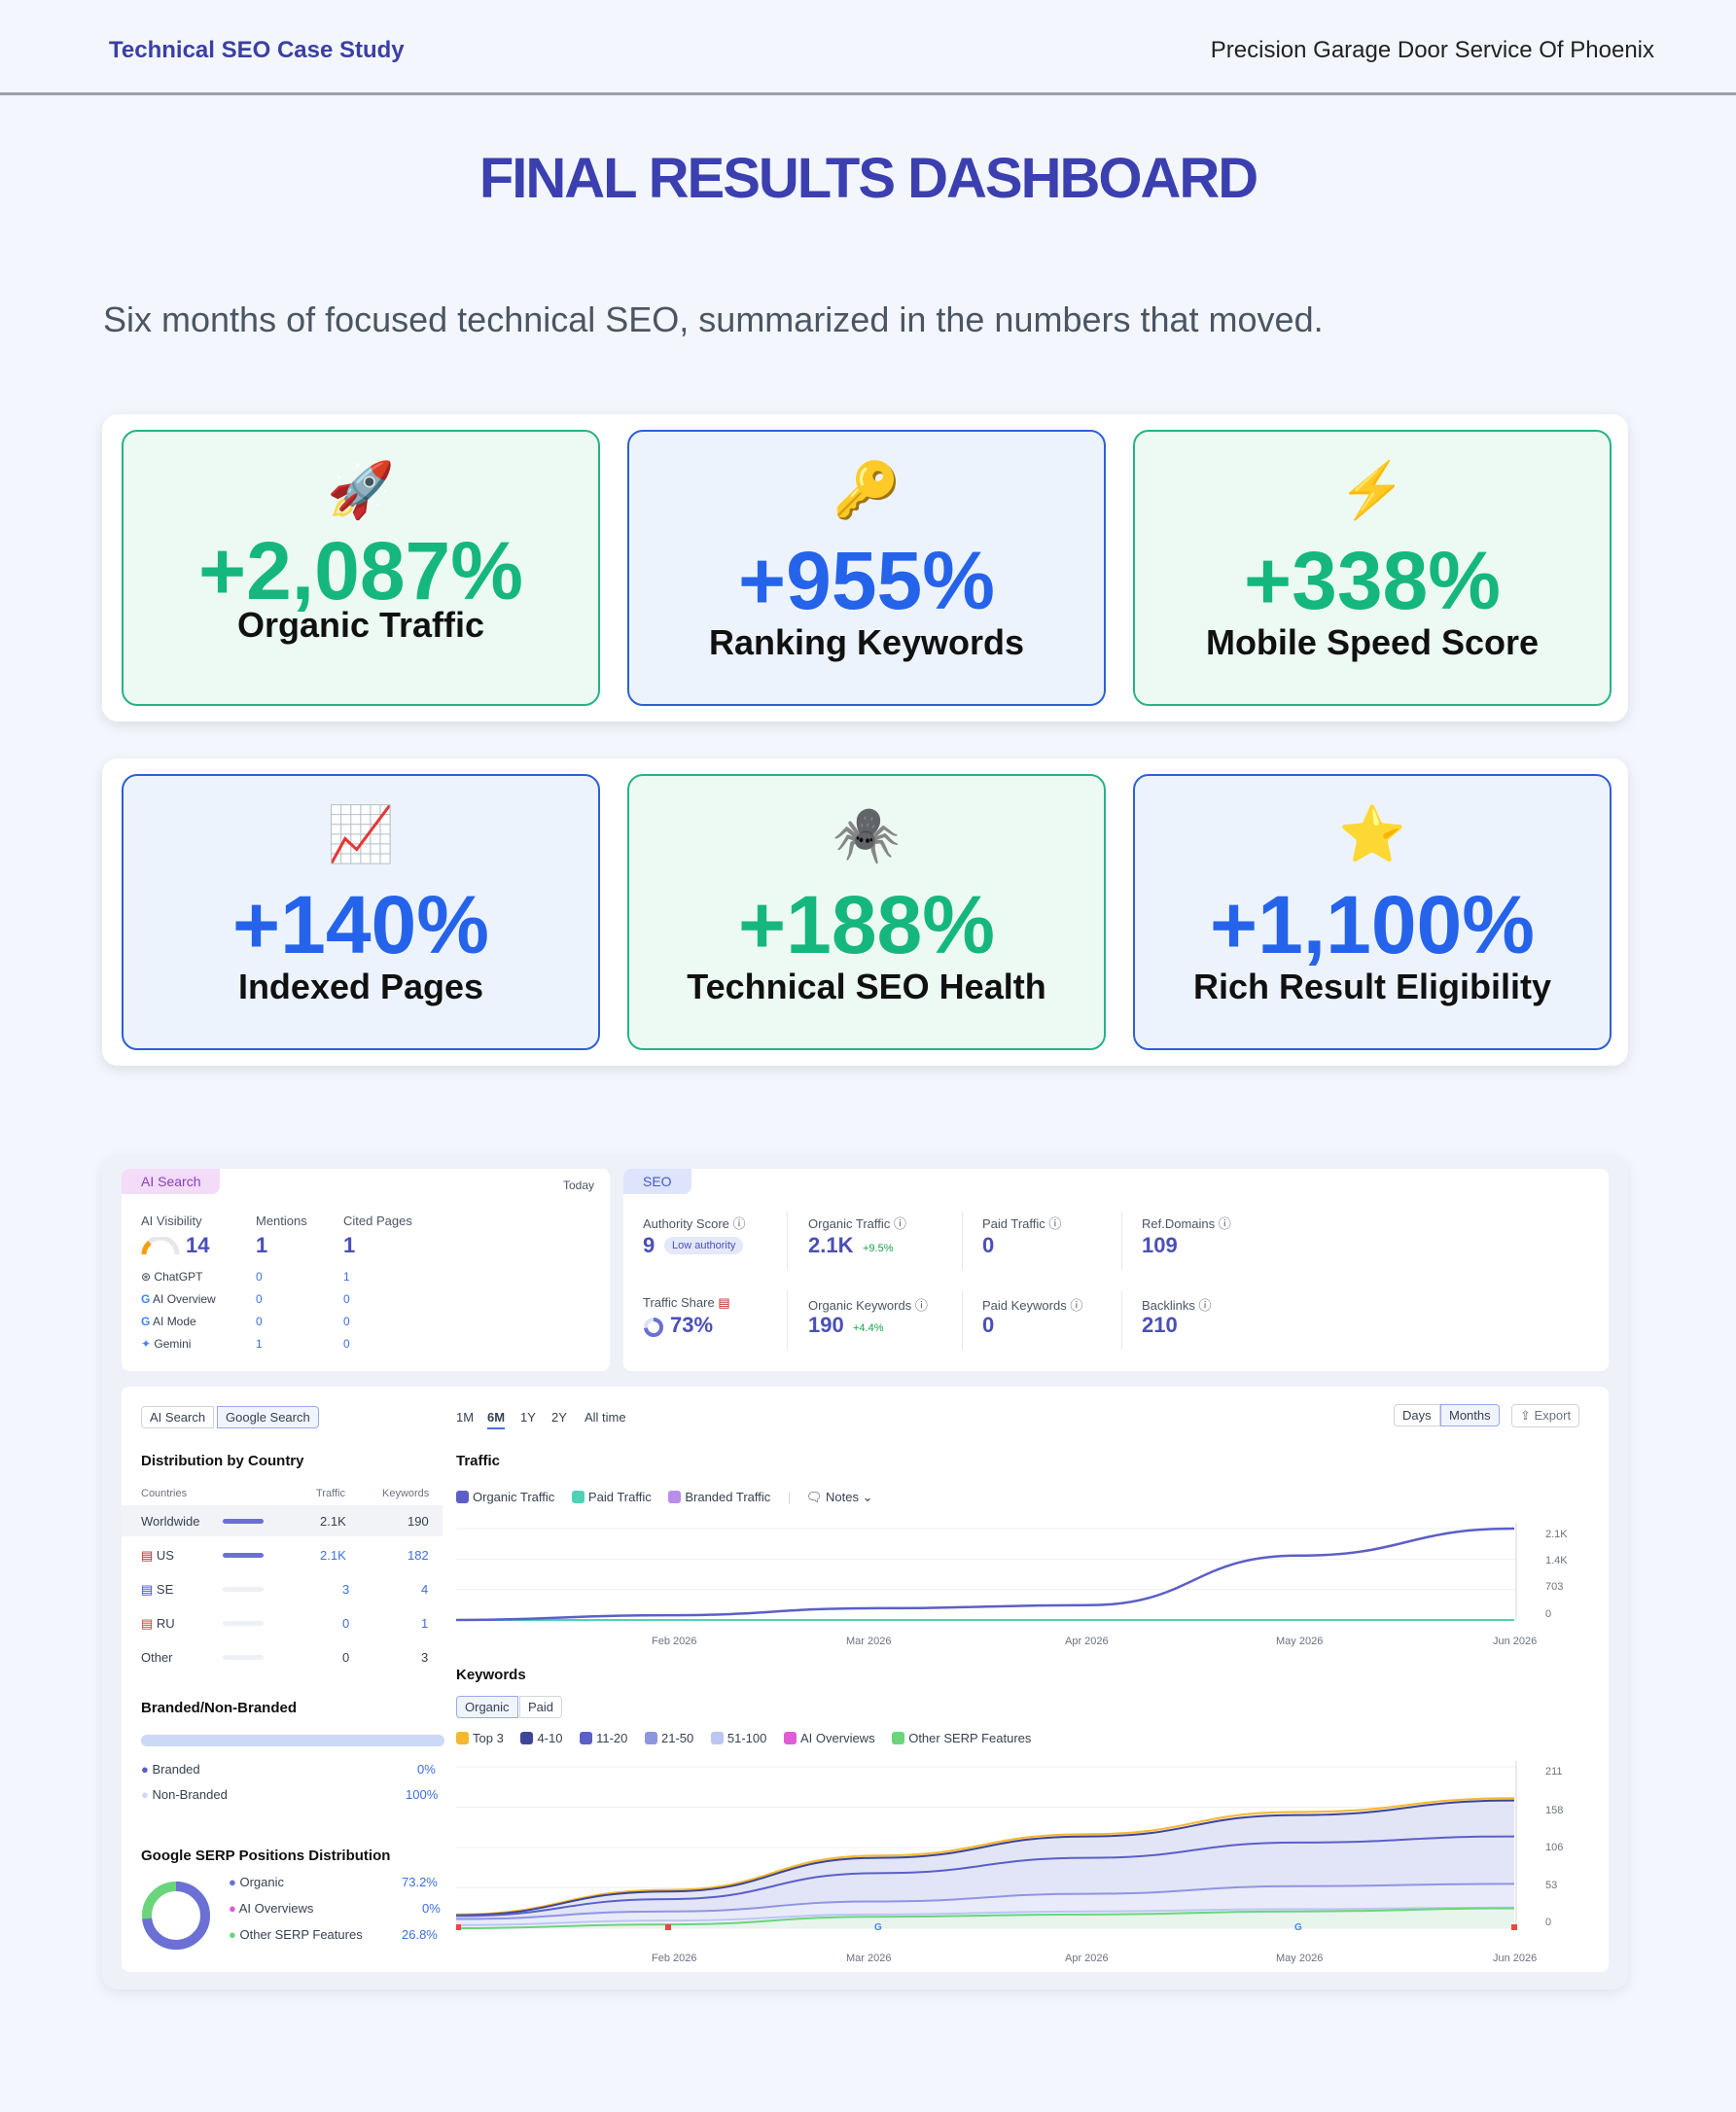 The height and width of the screenshot is (2112, 1736). What do you see at coordinates (257, 1882) in the screenshot?
I see `serp-legend-organic: ● Organic` at bounding box center [257, 1882].